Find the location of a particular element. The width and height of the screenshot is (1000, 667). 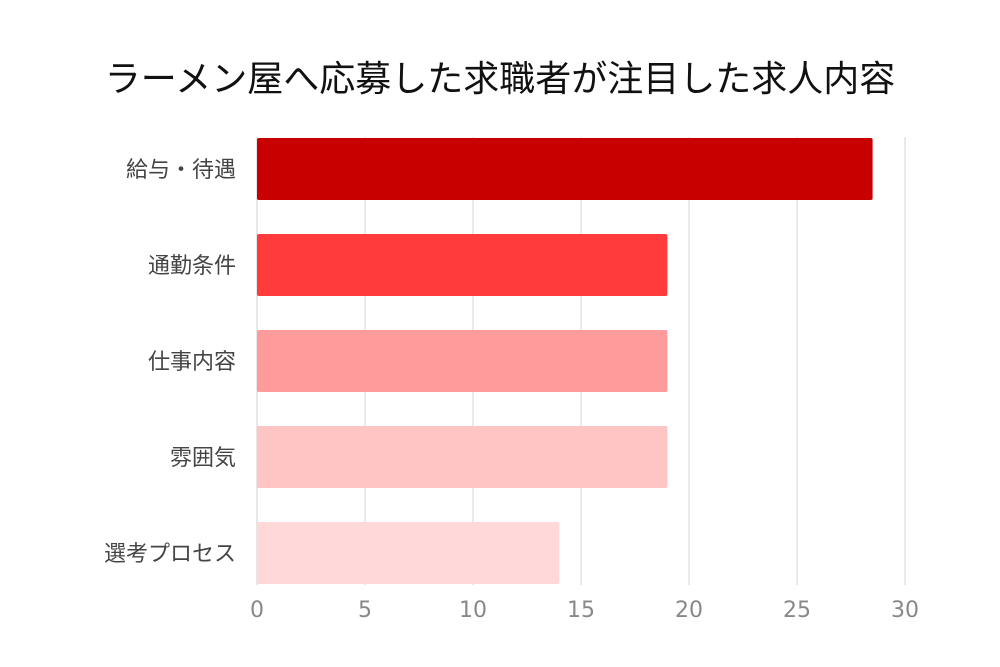

x-tick-label: 25 is located at coordinates (797, 610).